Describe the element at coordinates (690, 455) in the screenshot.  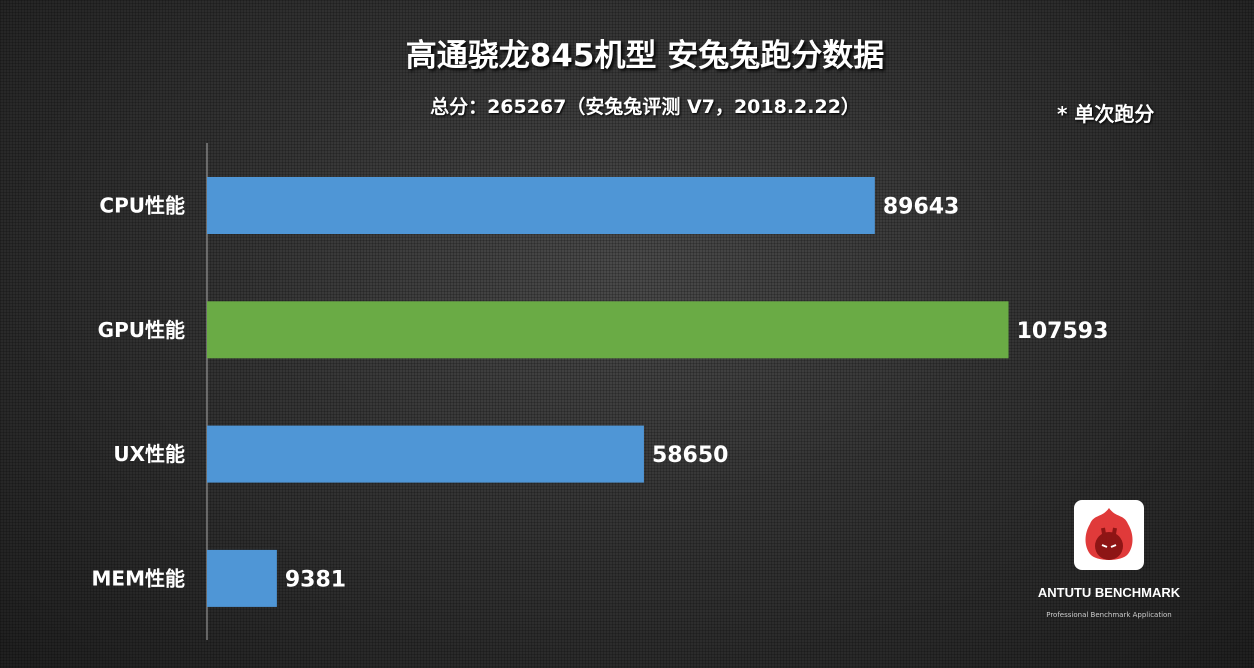
I see `value-label: 58650` at that location.